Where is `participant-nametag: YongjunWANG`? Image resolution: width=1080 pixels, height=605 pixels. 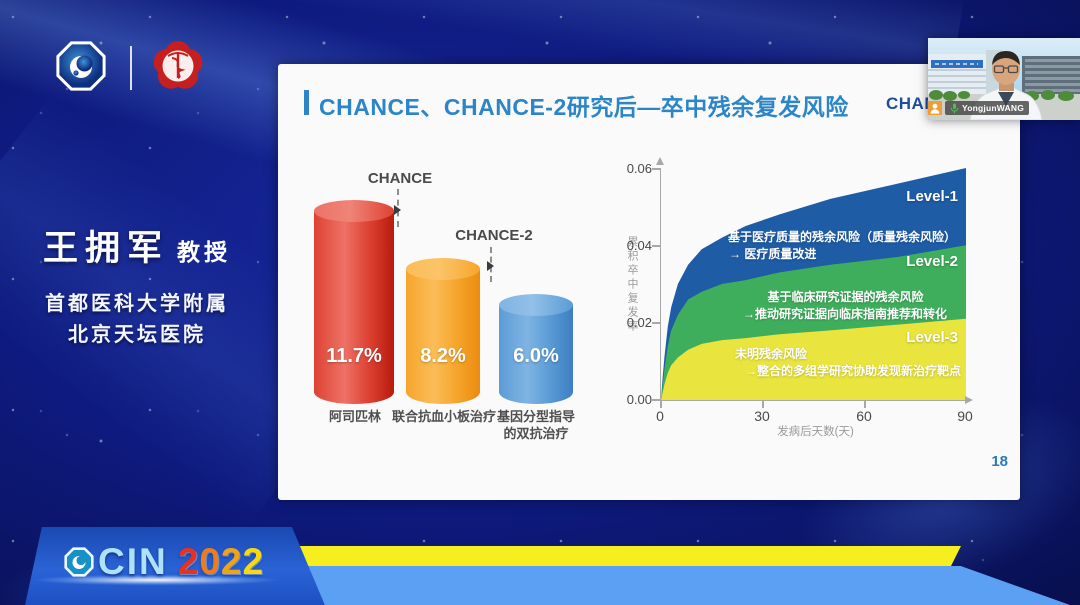 participant-nametag: YongjunWANG is located at coordinates (987, 108).